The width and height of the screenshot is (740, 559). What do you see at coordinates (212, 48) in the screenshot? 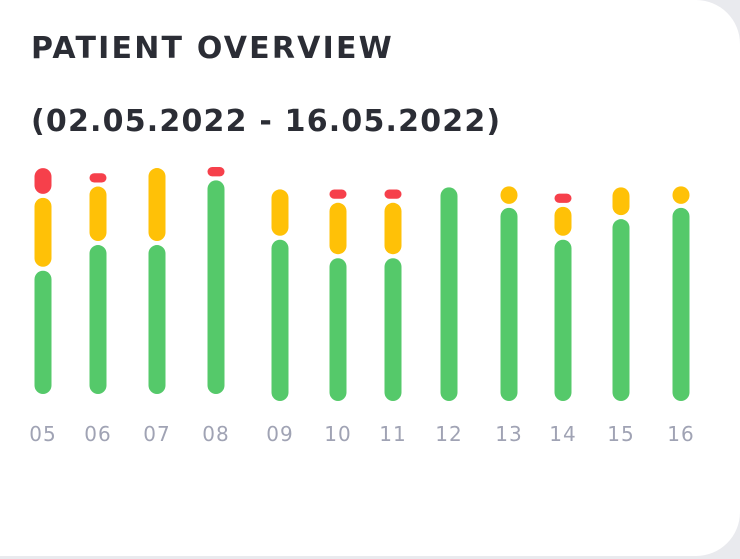
I see `card-title: PATIENT OVERVIEW` at bounding box center [212, 48].